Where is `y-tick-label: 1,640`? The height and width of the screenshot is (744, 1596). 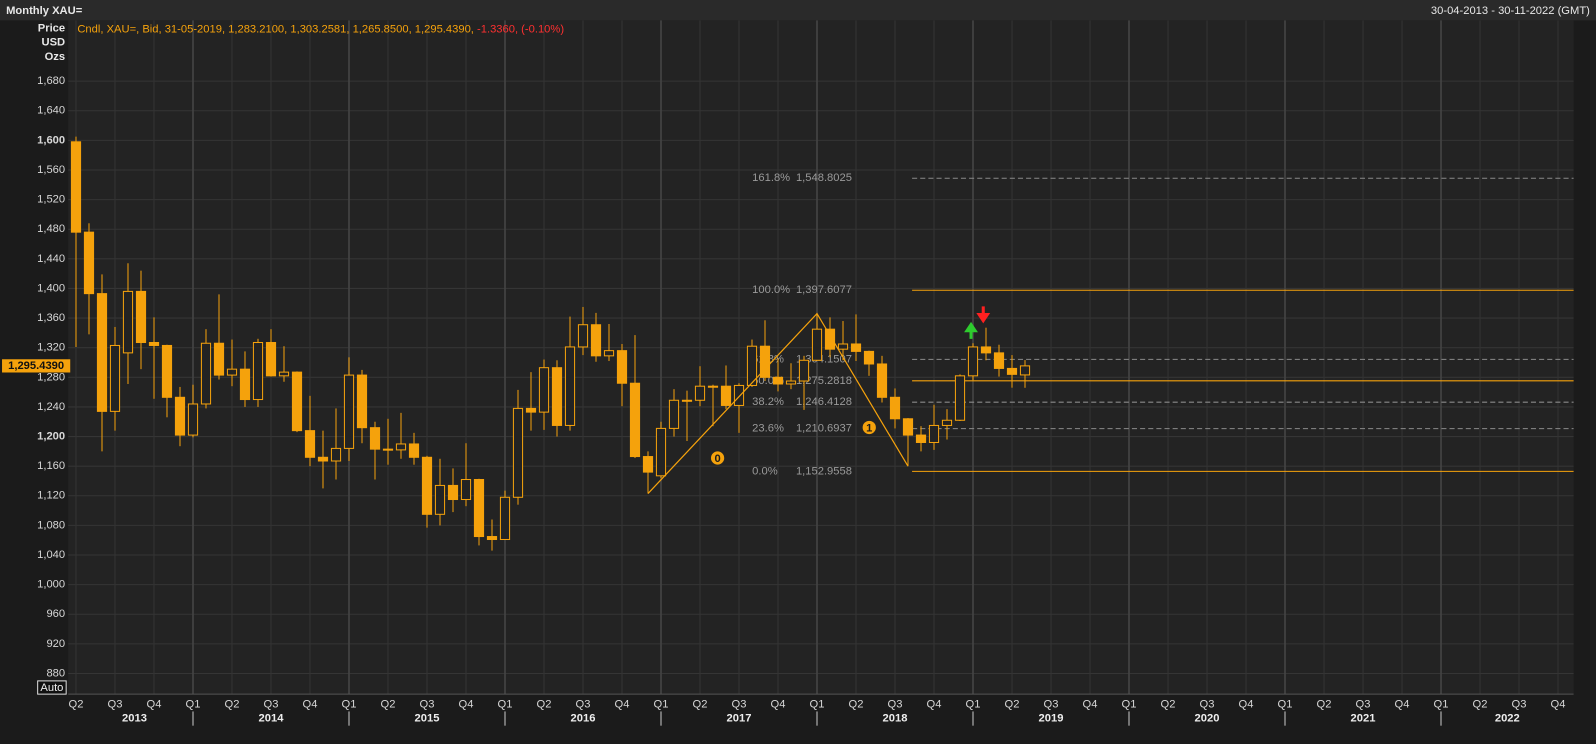
y-tick-label: 1,640 is located at coordinates (51, 111).